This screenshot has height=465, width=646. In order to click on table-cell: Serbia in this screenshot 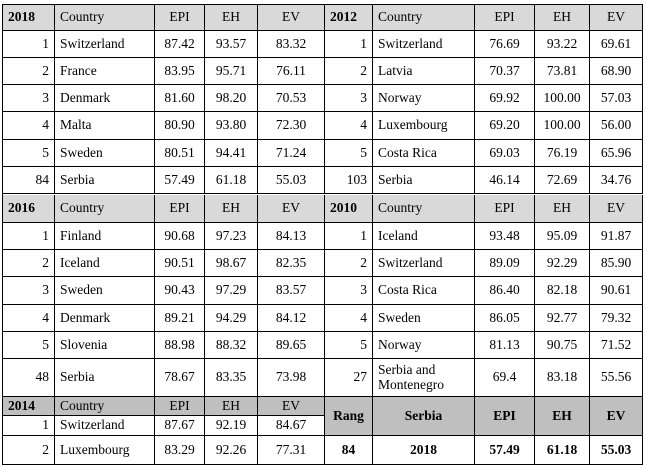, I will do `click(424, 416)`.